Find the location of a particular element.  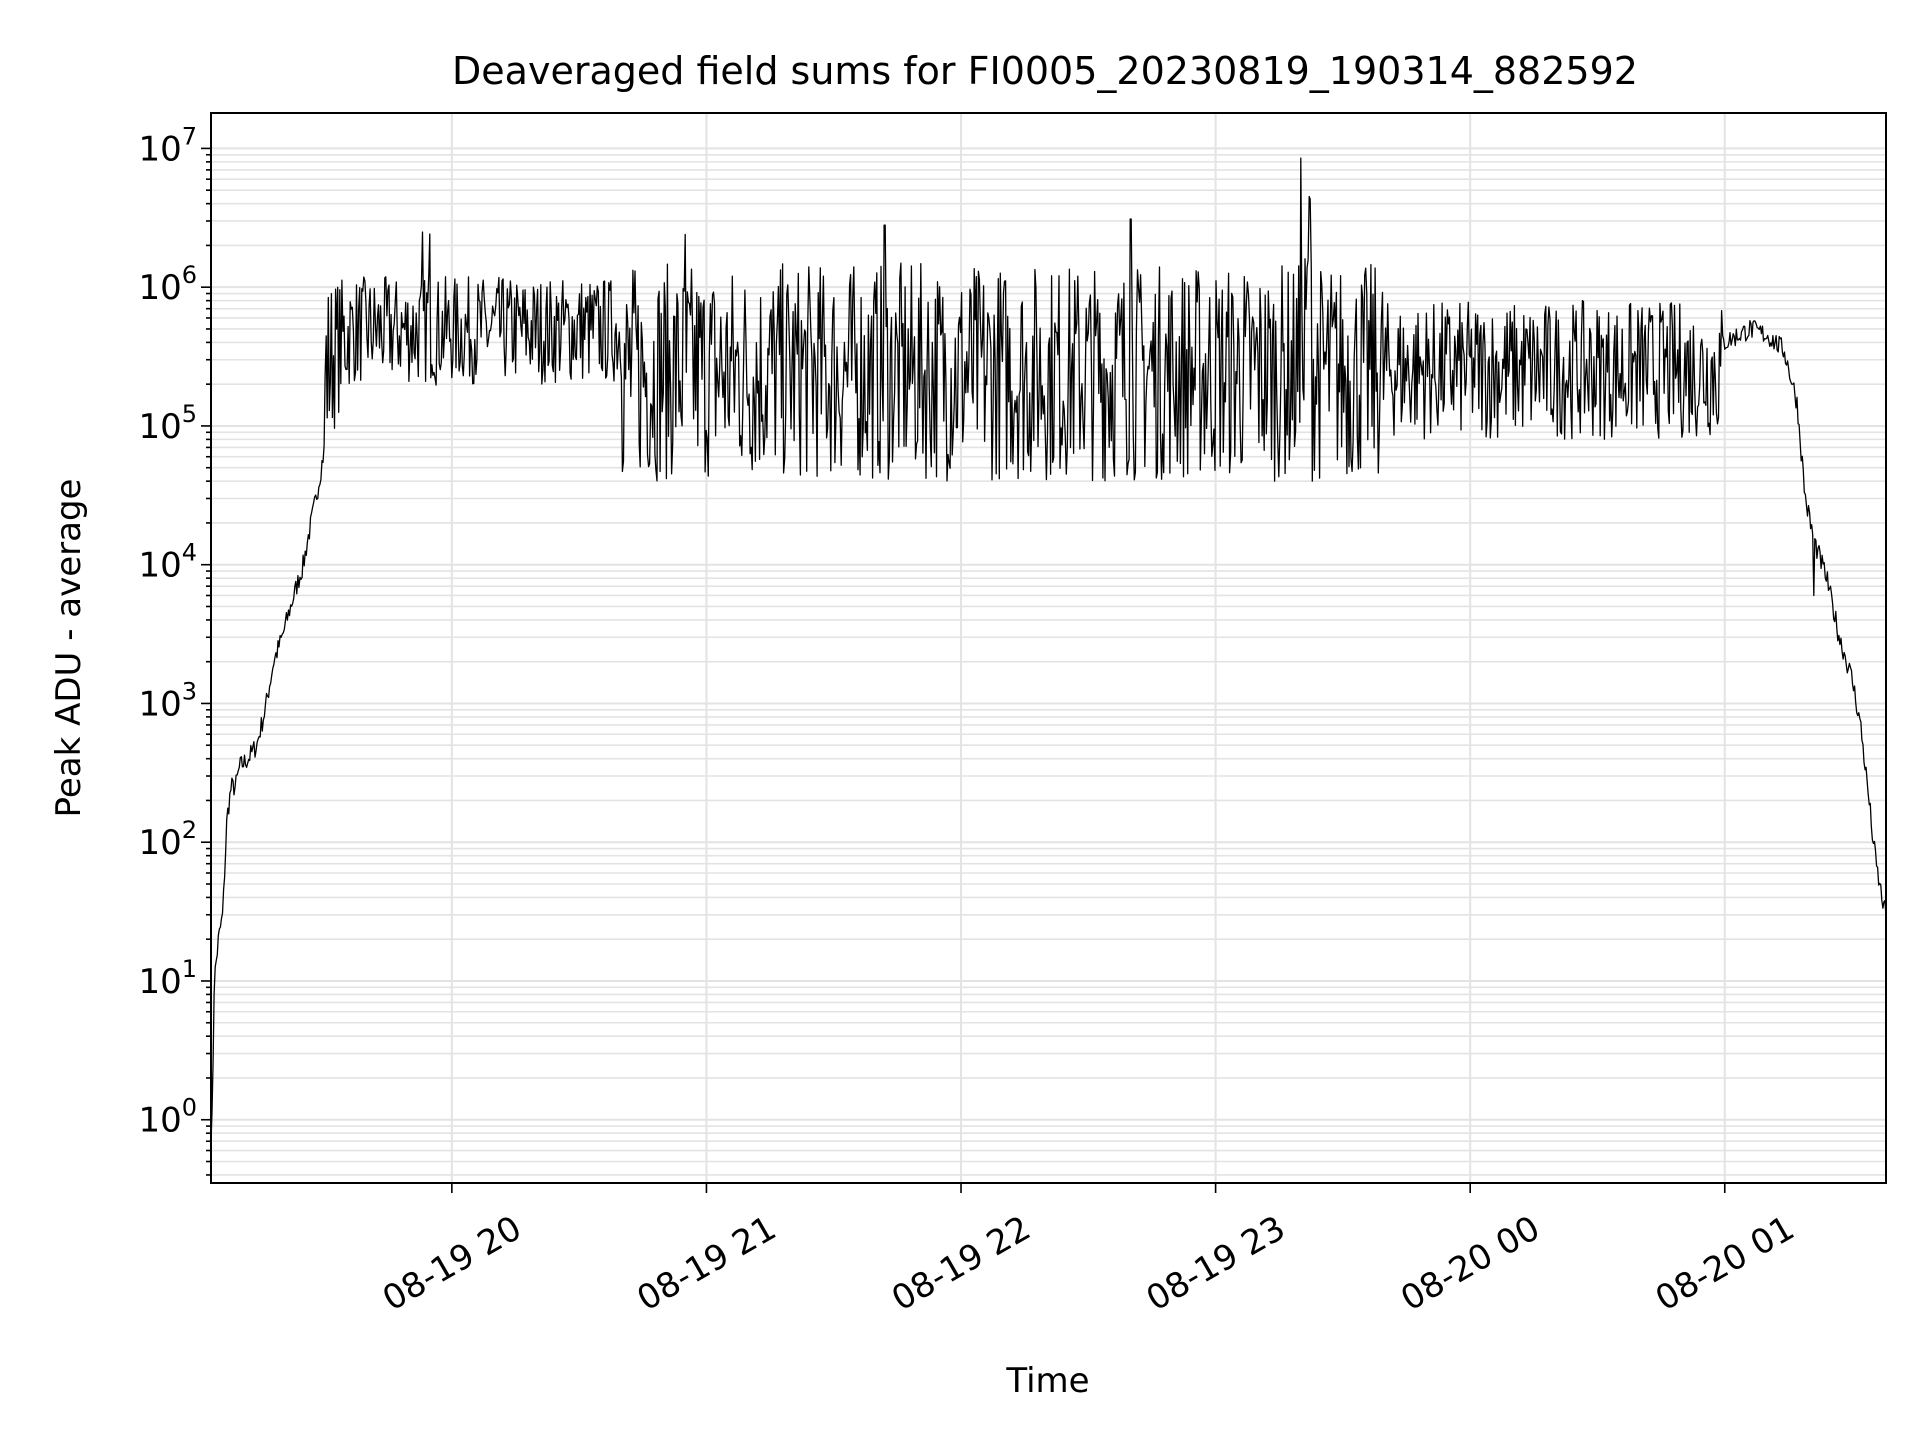

x-tick-label: 08-19 22 is located at coordinates (961, 1263).